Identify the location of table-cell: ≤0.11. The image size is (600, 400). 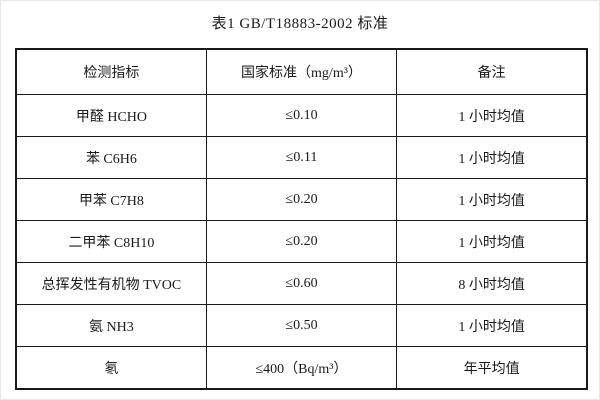
(301, 157).